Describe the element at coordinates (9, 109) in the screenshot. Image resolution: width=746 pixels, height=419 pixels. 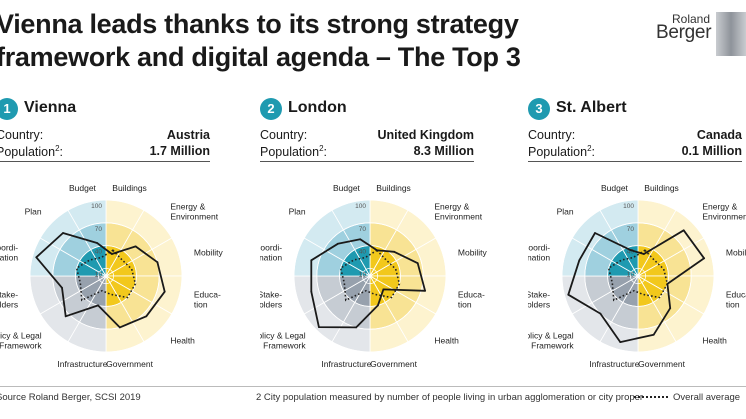
I see `rank-badge: 1` at that location.